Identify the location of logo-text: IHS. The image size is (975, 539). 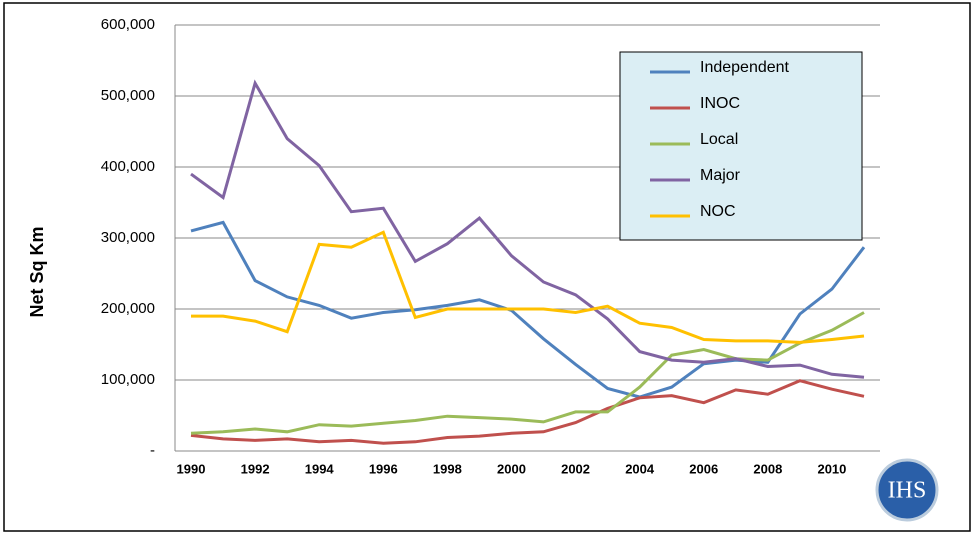
(907, 491).